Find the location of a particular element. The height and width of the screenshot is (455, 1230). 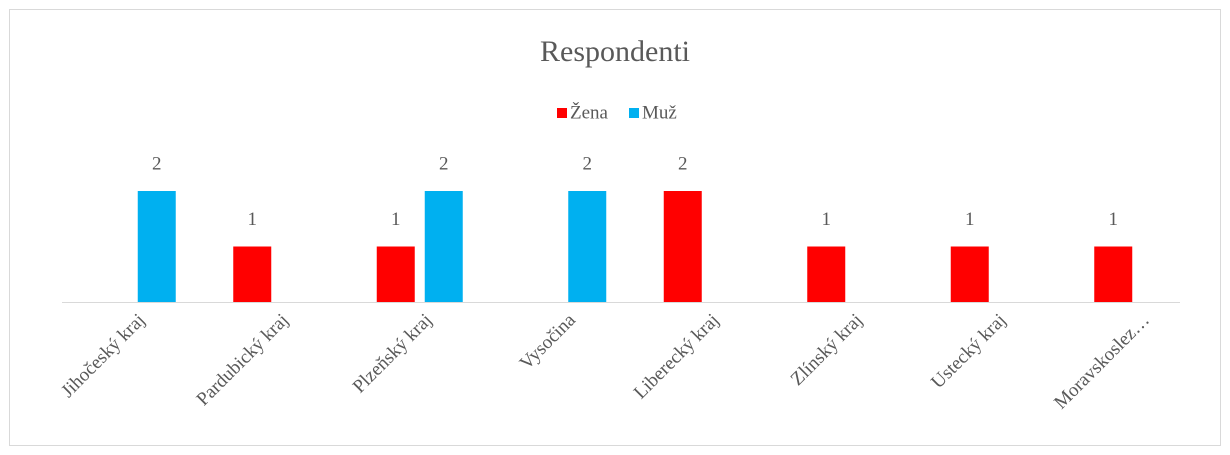

legend-label: Muž is located at coordinates (659, 112).